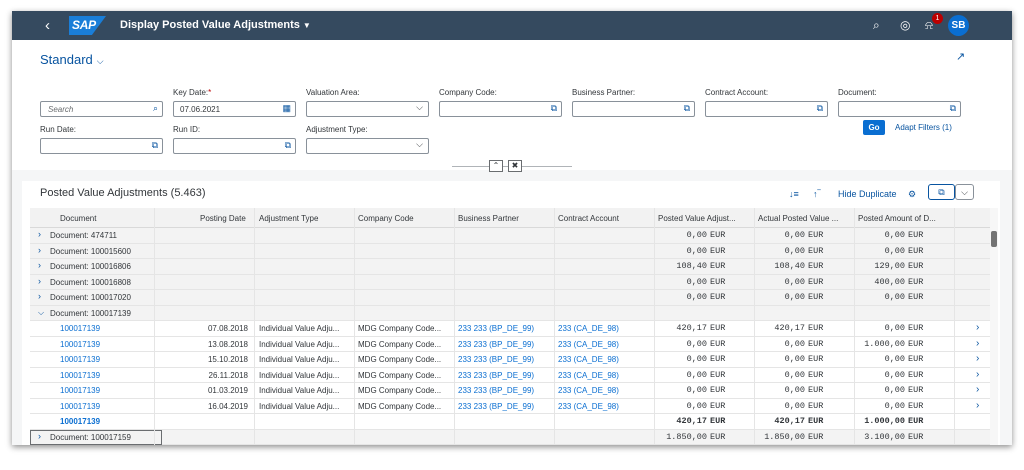 This screenshot has height=470, width=1024. What do you see at coordinates (857, 92) in the screenshot?
I see `document-label: Document:` at bounding box center [857, 92].